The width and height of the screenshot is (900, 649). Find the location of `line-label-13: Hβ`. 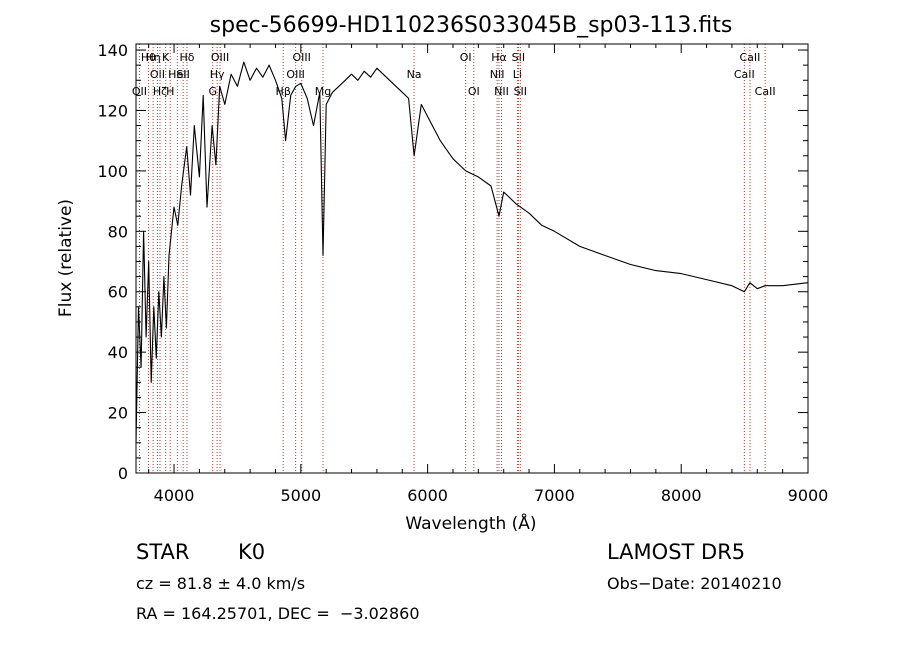

line-label-13: Hβ is located at coordinates (283, 91).